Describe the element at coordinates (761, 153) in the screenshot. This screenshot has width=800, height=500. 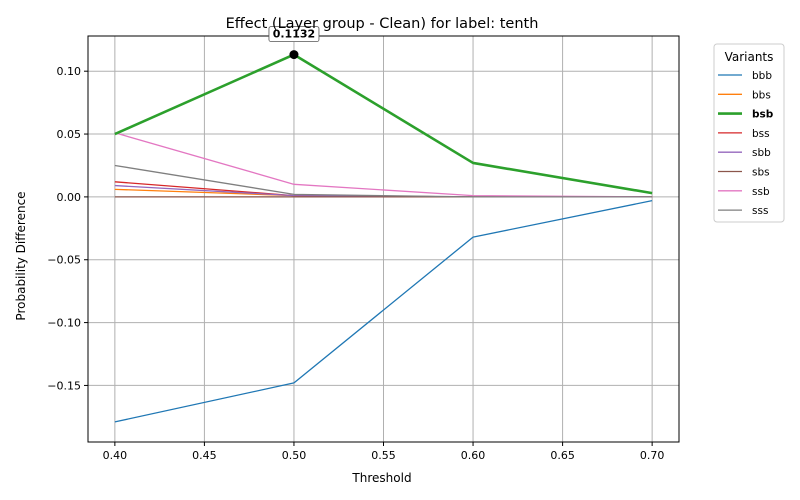
I see `legend-label-sbb: sbb` at that location.